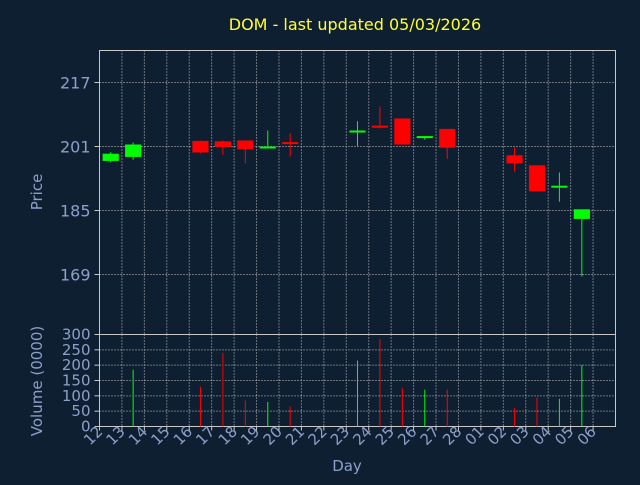  Describe the element at coordinates (347, 466) in the screenshot. I see `x-axis-title: Day` at that location.